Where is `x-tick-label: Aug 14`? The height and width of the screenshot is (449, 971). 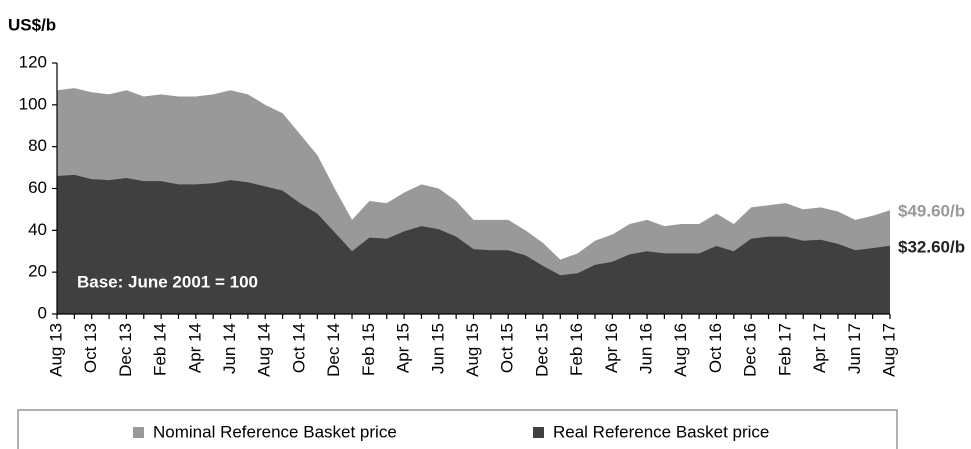 x-tick-label: Aug 14 is located at coordinates (264, 350).